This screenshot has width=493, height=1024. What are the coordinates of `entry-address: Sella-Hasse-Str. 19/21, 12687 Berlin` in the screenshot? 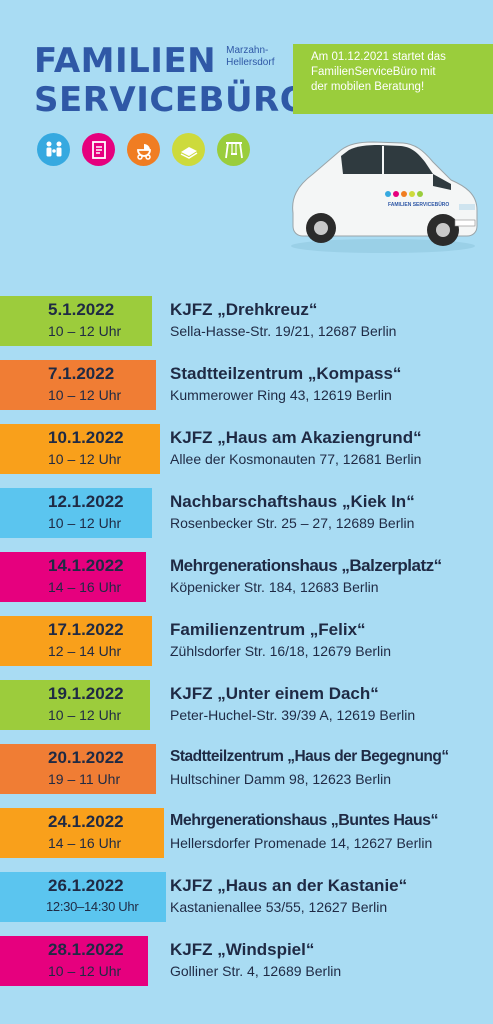 It's located at (283, 331).